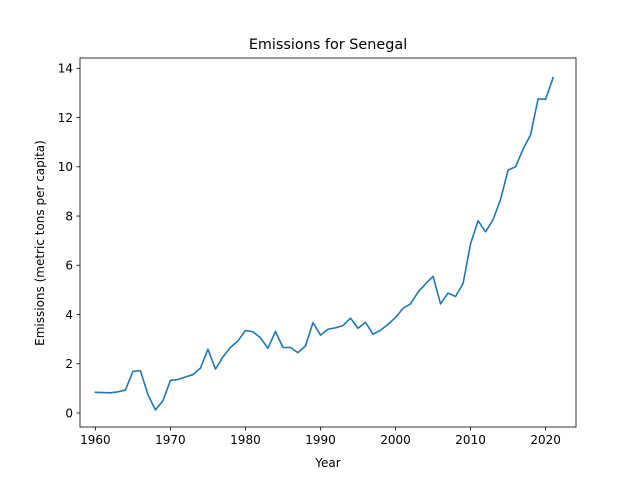 The width and height of the screenshot is (640, 484). I want to click on y-tick-label: 10, so click(65, 167).